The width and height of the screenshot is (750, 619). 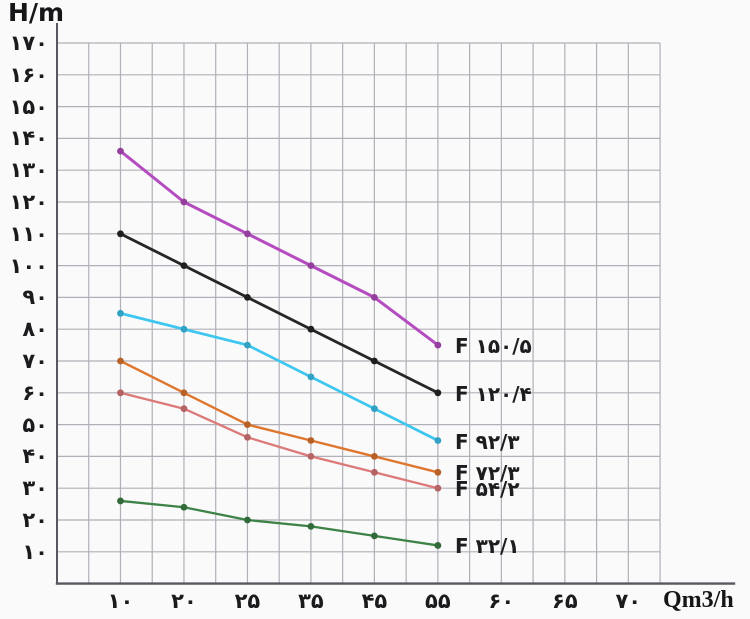 I want to click on y-tick-110: ۱۱۰, so click(x=28, y=233).